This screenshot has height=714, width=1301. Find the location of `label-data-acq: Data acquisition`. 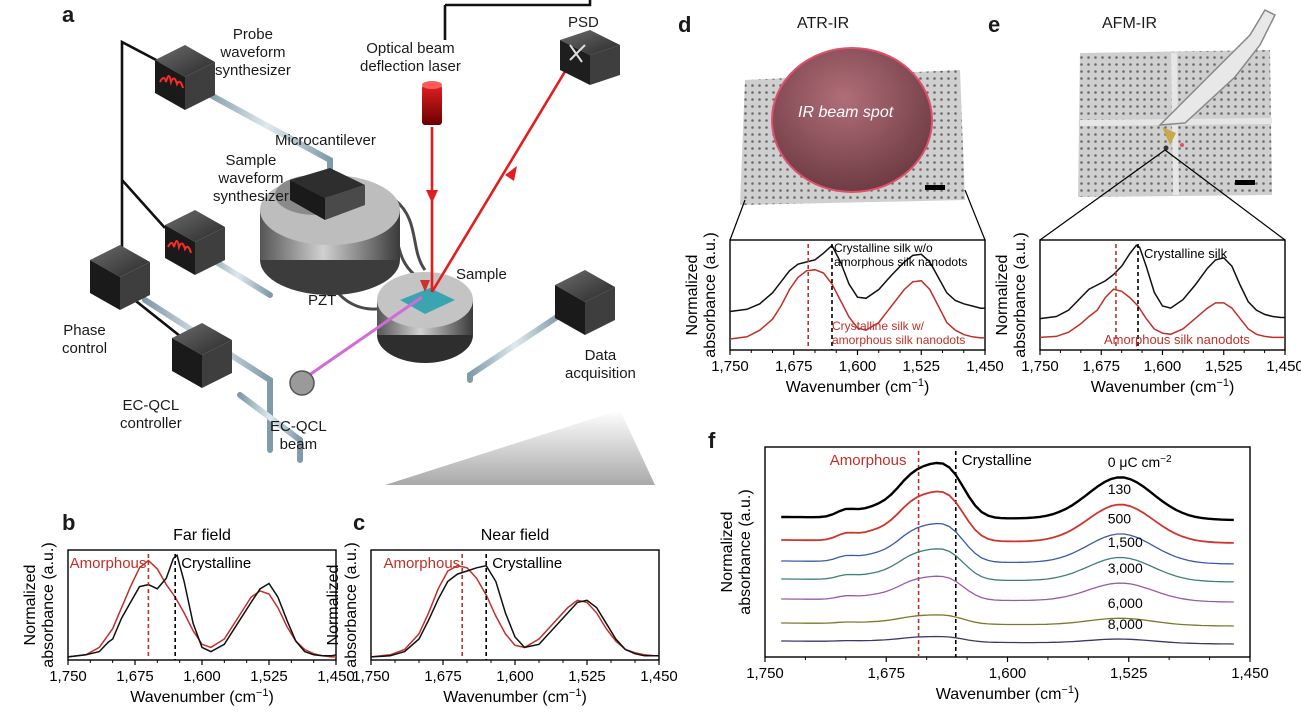

label-data-acq: Data acquisition is located at coordinates (600, 364).